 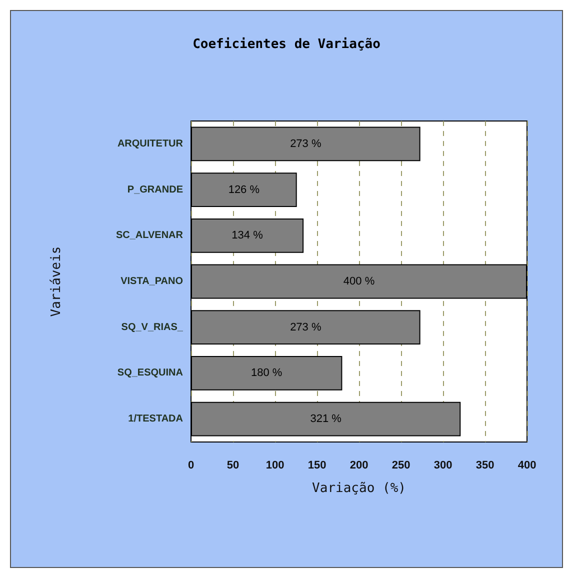 What do you see at coordinates (326, 419) in the screenshot?
I see `data-label: 321 %` at bounding box center [326, 419].